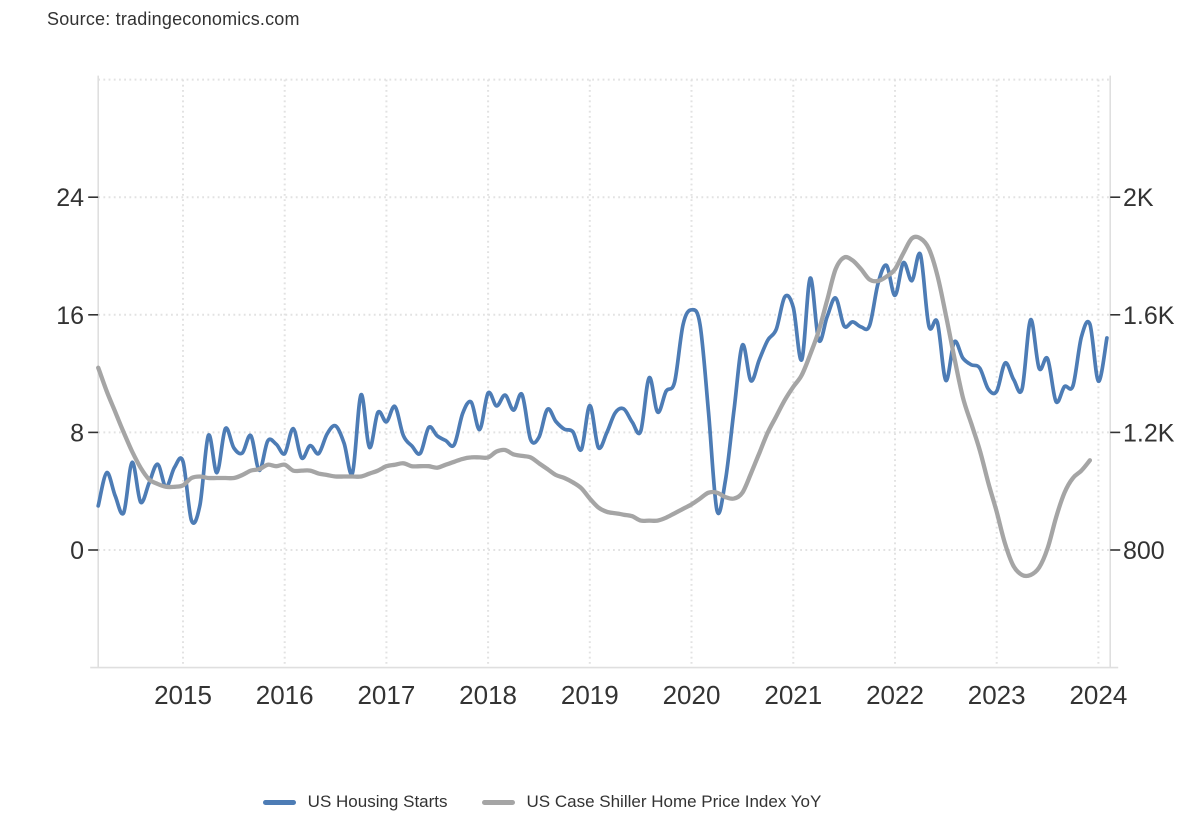 Image resolution: width=1200 pixels, height=820 pixels. Describe the element at coordinates (386, 695) in the screenshot. I see `x-axis-label: 2017` at that location.